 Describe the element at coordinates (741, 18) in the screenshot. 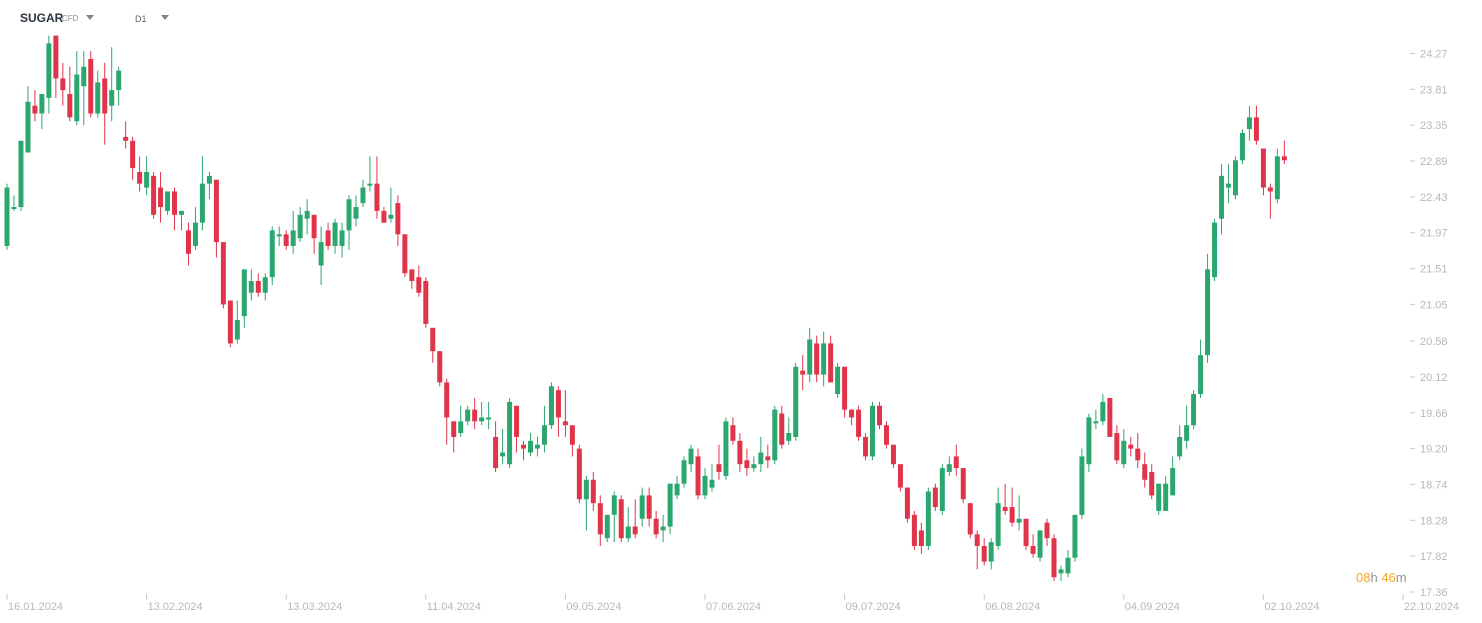

I see `chart-toolbar: SUGAR CFD D1` at that location.